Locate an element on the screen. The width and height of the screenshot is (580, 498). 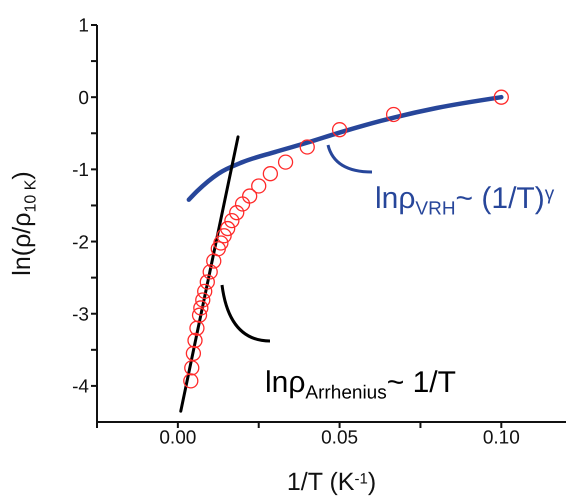
x-tick-label: 0.10 is located at coordinates (501, 437).